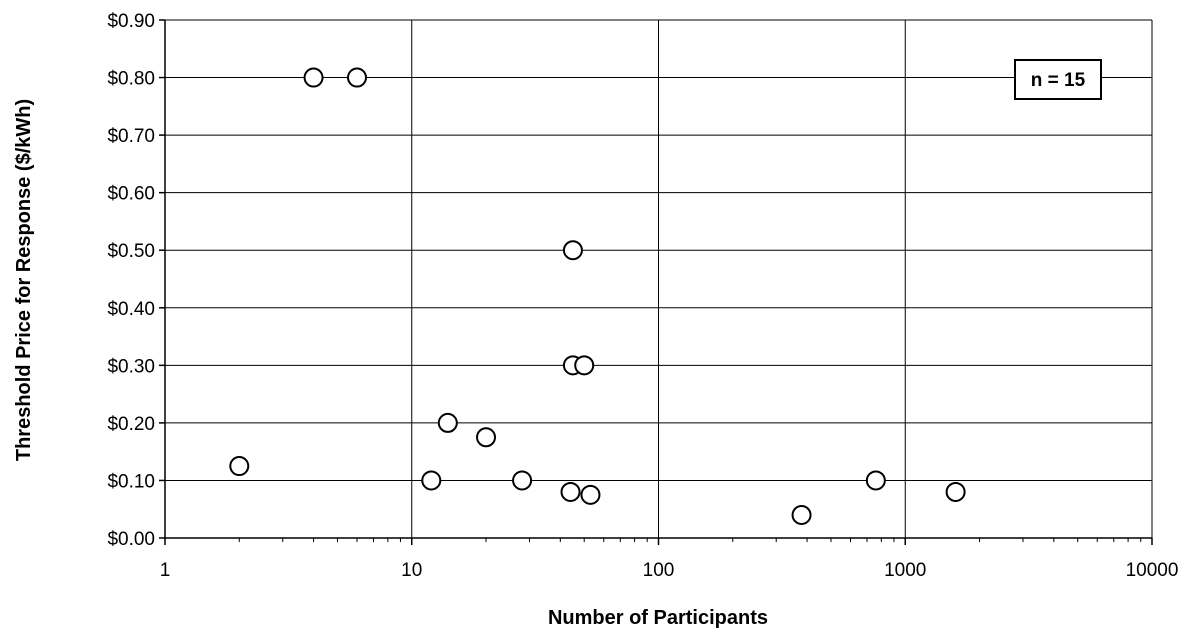 The width and height of the screenshot is (1198, 637). What do you see at coordinates (905, 570) in the screenshot?
I see `x-tick-label: 1000` at bounding box center [905, 570].